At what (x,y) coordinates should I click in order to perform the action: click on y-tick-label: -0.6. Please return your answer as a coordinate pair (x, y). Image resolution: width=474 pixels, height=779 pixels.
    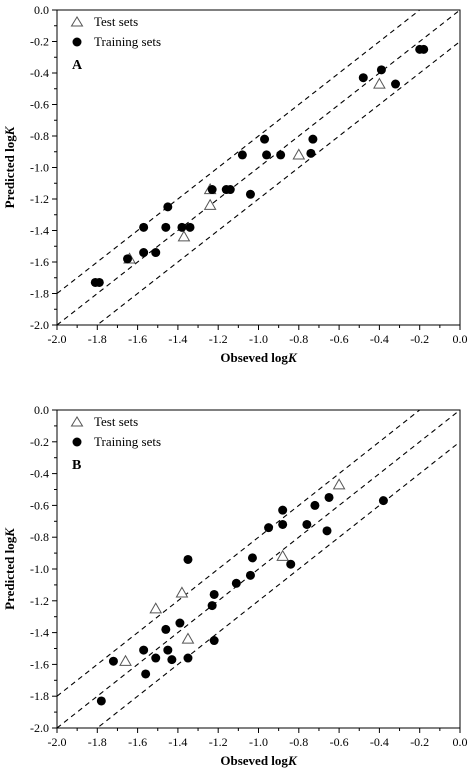
    Looking at the image, I should click on (39, 105).